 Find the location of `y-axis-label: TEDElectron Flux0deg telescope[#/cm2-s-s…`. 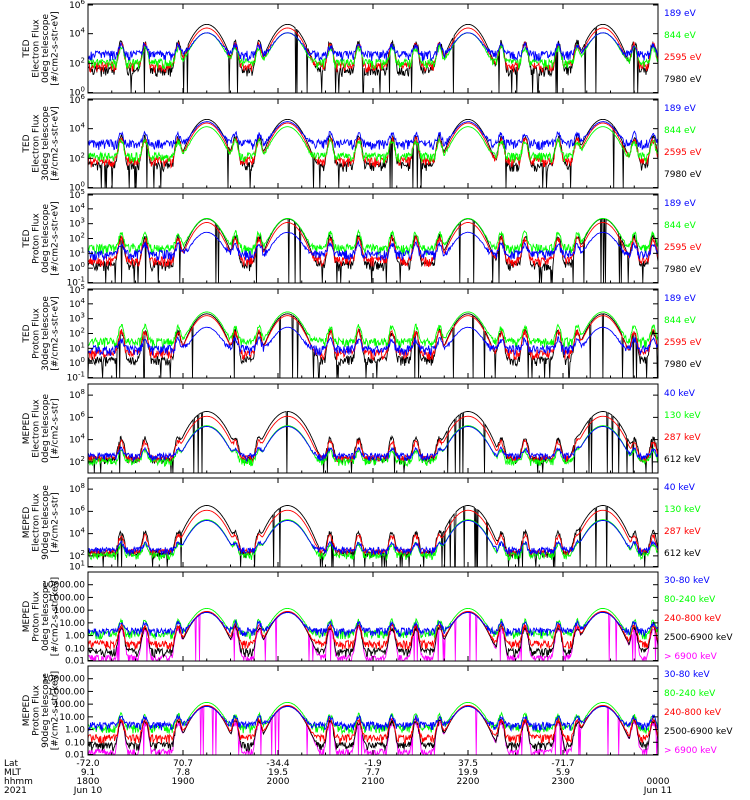

y-axis-label: TEDElectron Flux0deg telescope[#/cm2-s-s… is located at coordinates (41, 48).